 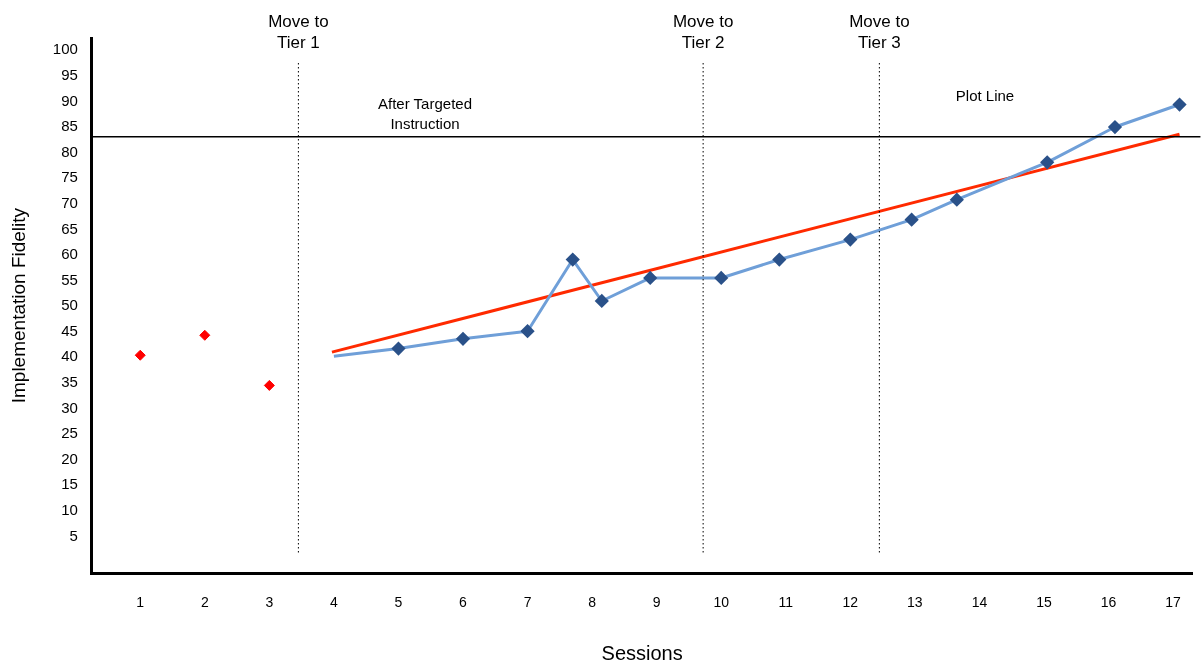 What do you see at coordinates (786, 602) in the screenshot?
I see `x-tick-label: 11` at bounding box center [786, 602].